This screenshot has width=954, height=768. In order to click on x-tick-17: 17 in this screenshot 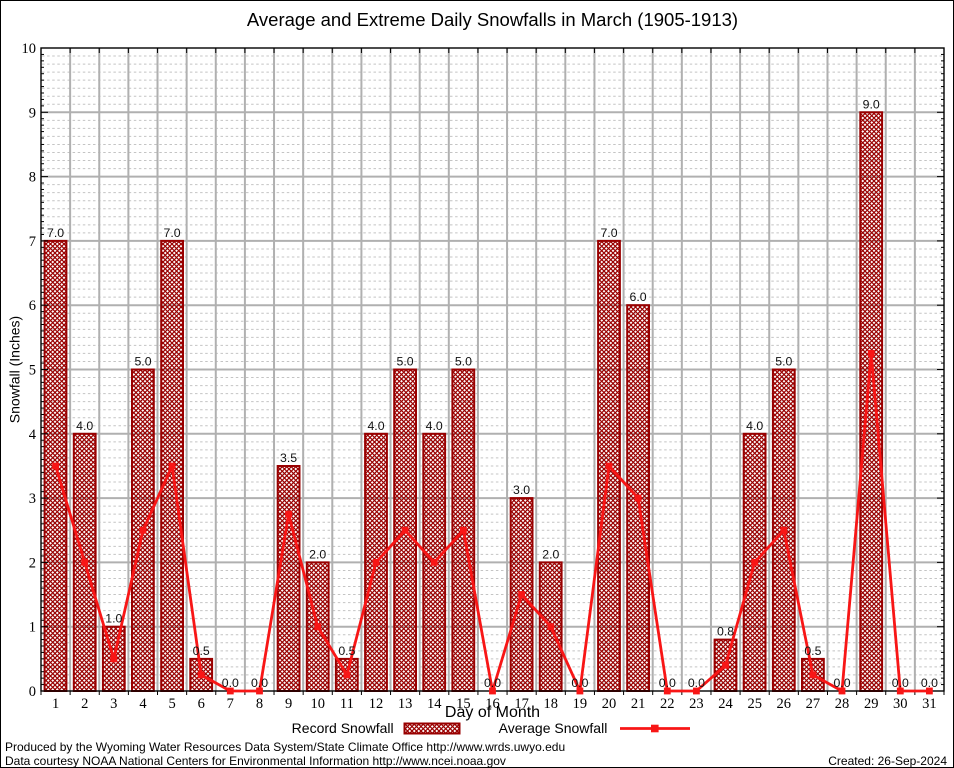, I will do `click(521, 704)`.